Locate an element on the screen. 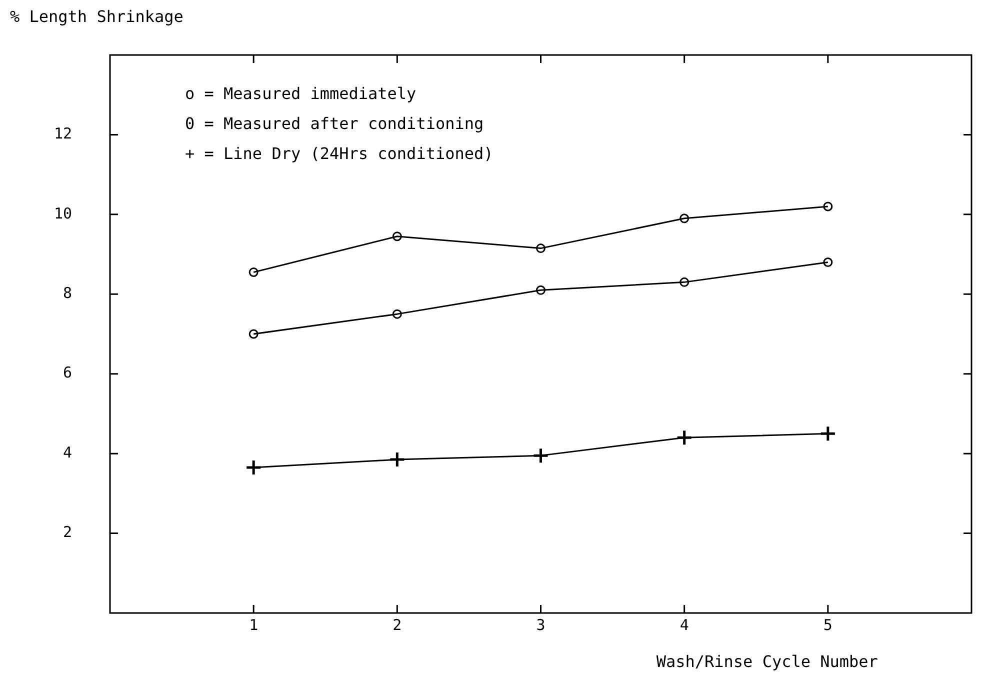 The width and height of the screenshot is (989, 681). x-axis-title: Wash/Rinse Cycle Number is located at coordinates (767, 662).